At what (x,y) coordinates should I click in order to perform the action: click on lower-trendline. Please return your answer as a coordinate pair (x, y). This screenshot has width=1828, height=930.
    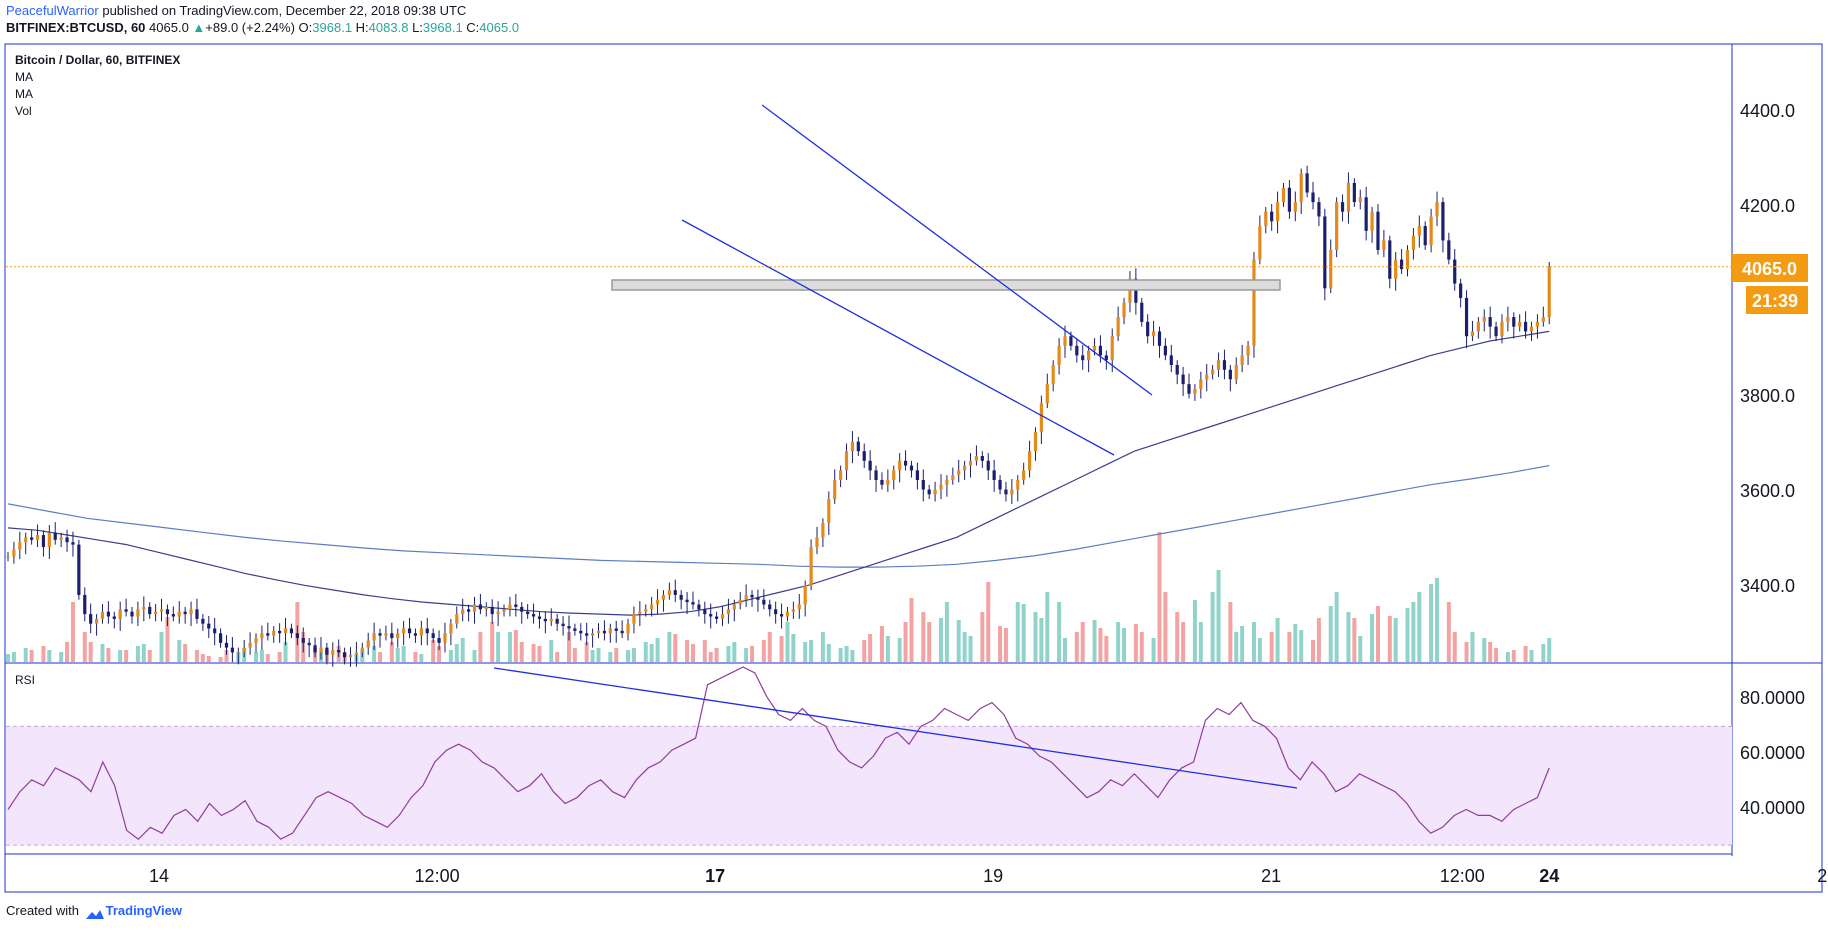
    Looking at the image, I should click on (898, 337).